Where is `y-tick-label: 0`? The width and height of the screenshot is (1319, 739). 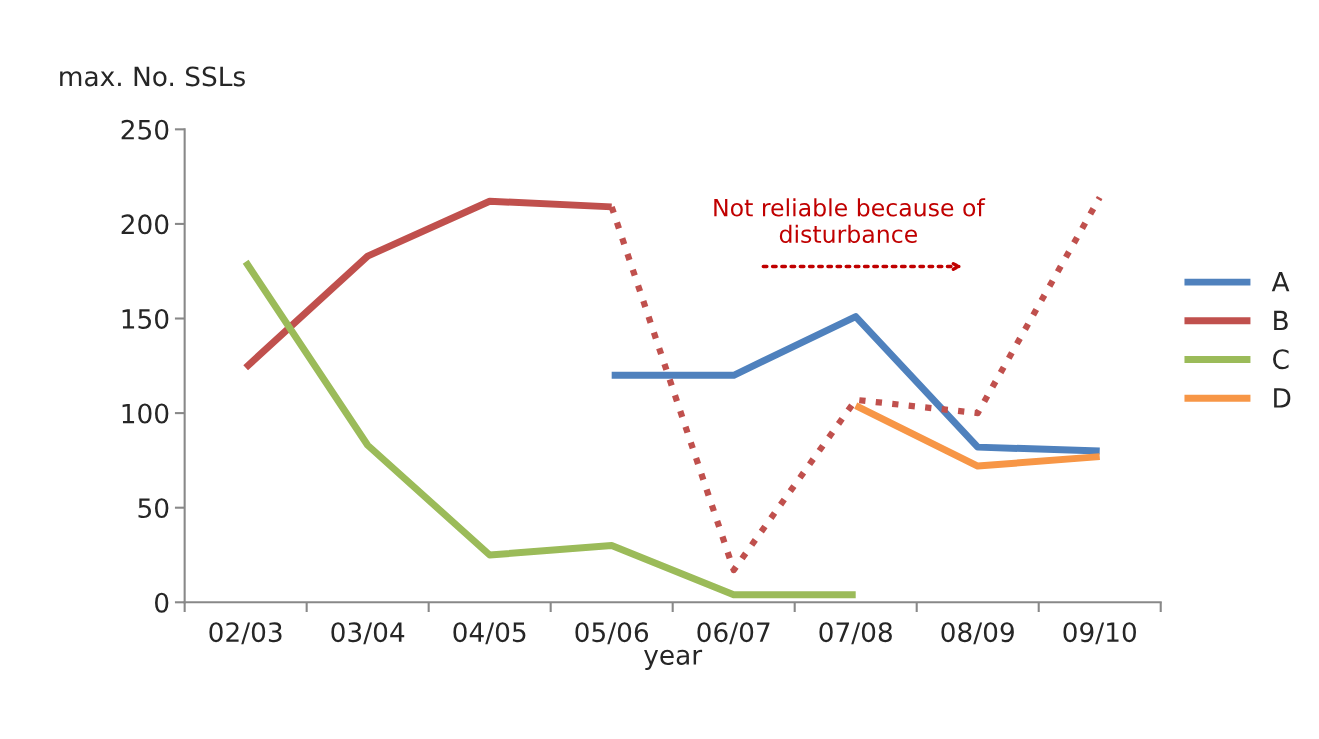 y-tick-label: 0 is located at coordinates (162, 602).